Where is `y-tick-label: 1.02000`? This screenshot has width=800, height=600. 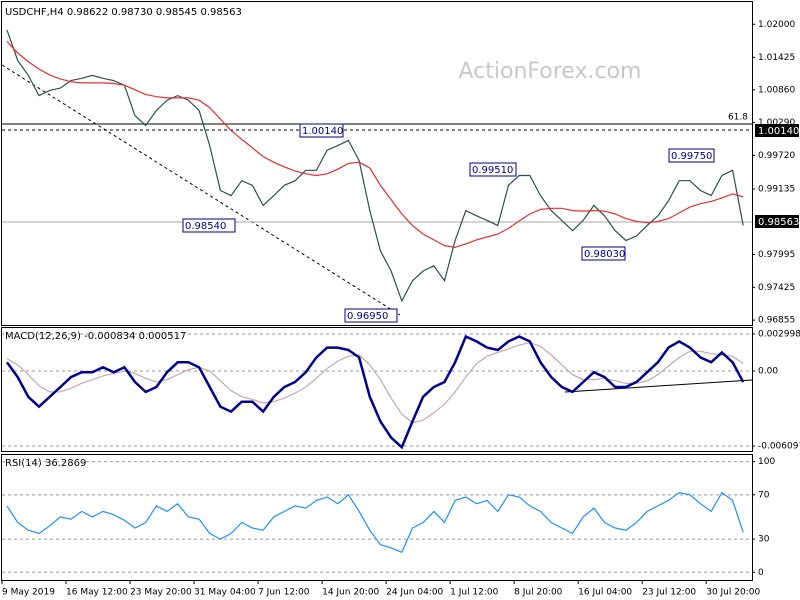 y-tick-label: 1.02000 is located at coordinates (776, 25).